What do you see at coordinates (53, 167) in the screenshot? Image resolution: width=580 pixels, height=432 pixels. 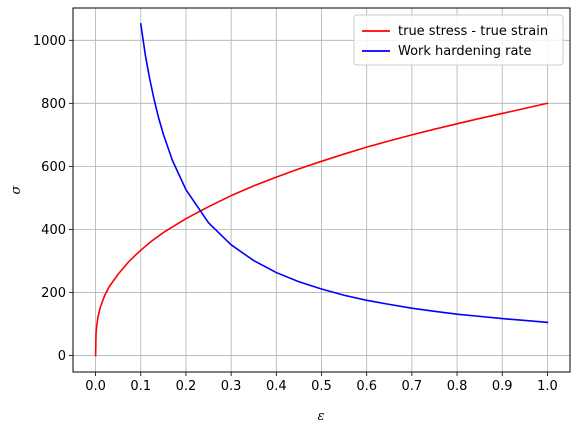 I see `y-tick-label: 600` at bounding box center [53, 167].